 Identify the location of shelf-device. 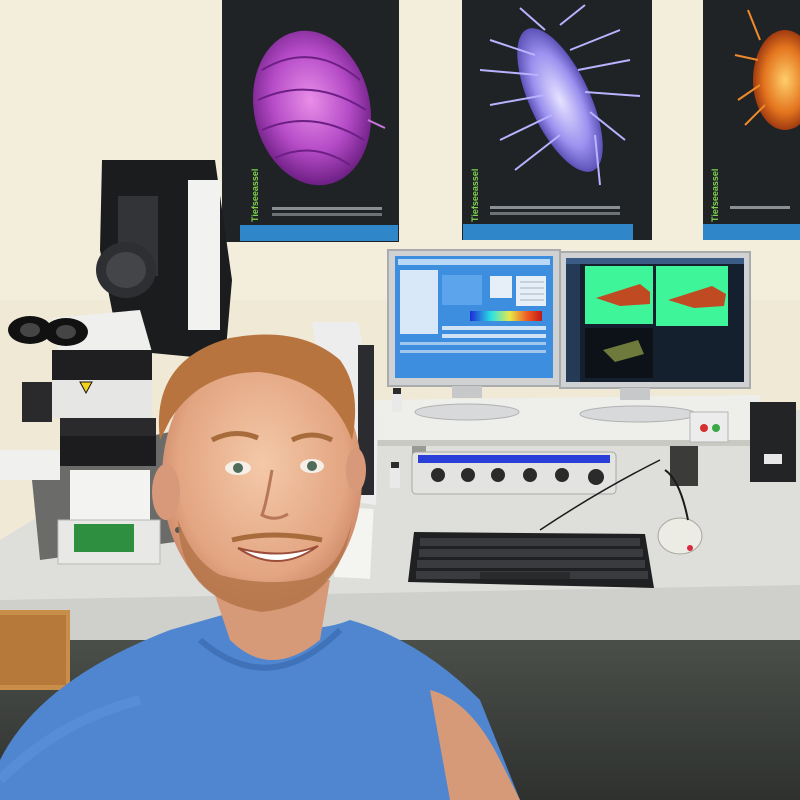
(709, 427).